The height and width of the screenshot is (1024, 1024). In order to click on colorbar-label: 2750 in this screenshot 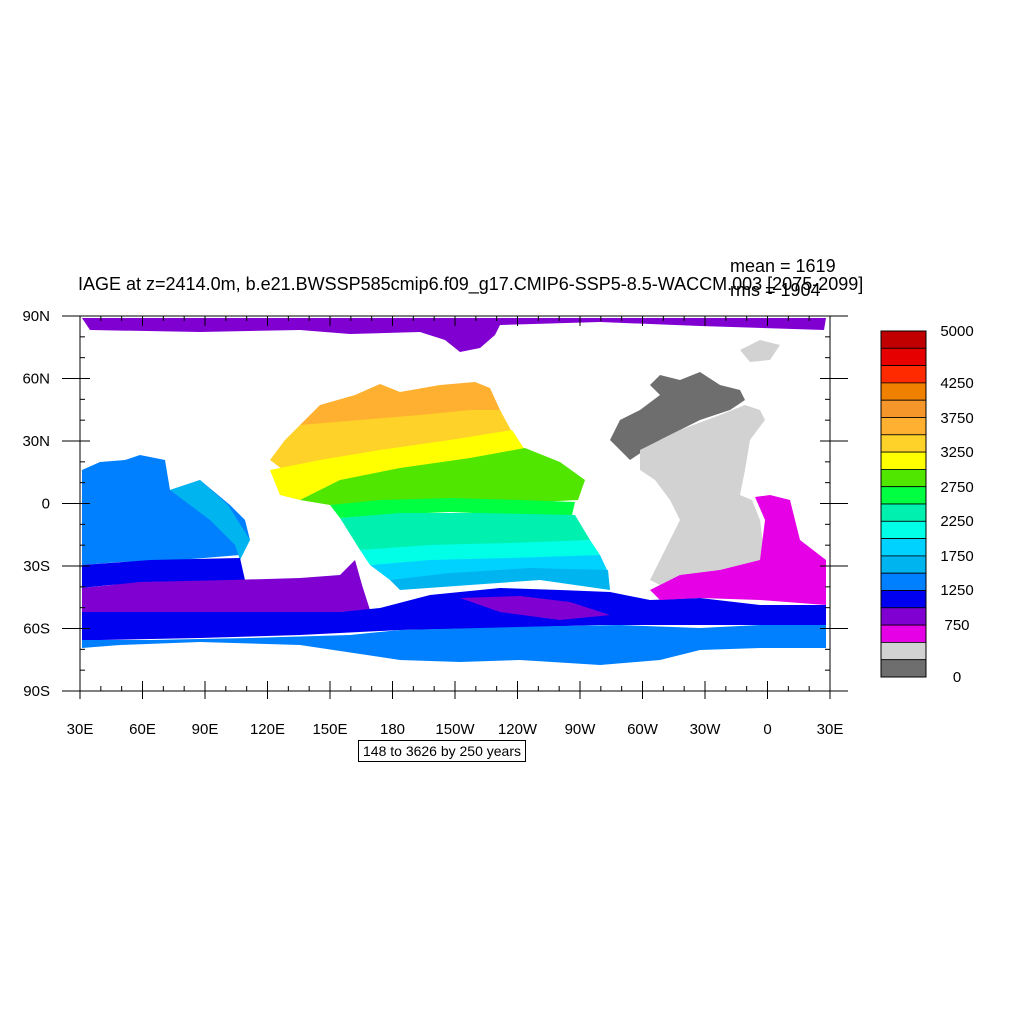, I will do `click(956, 487)`.